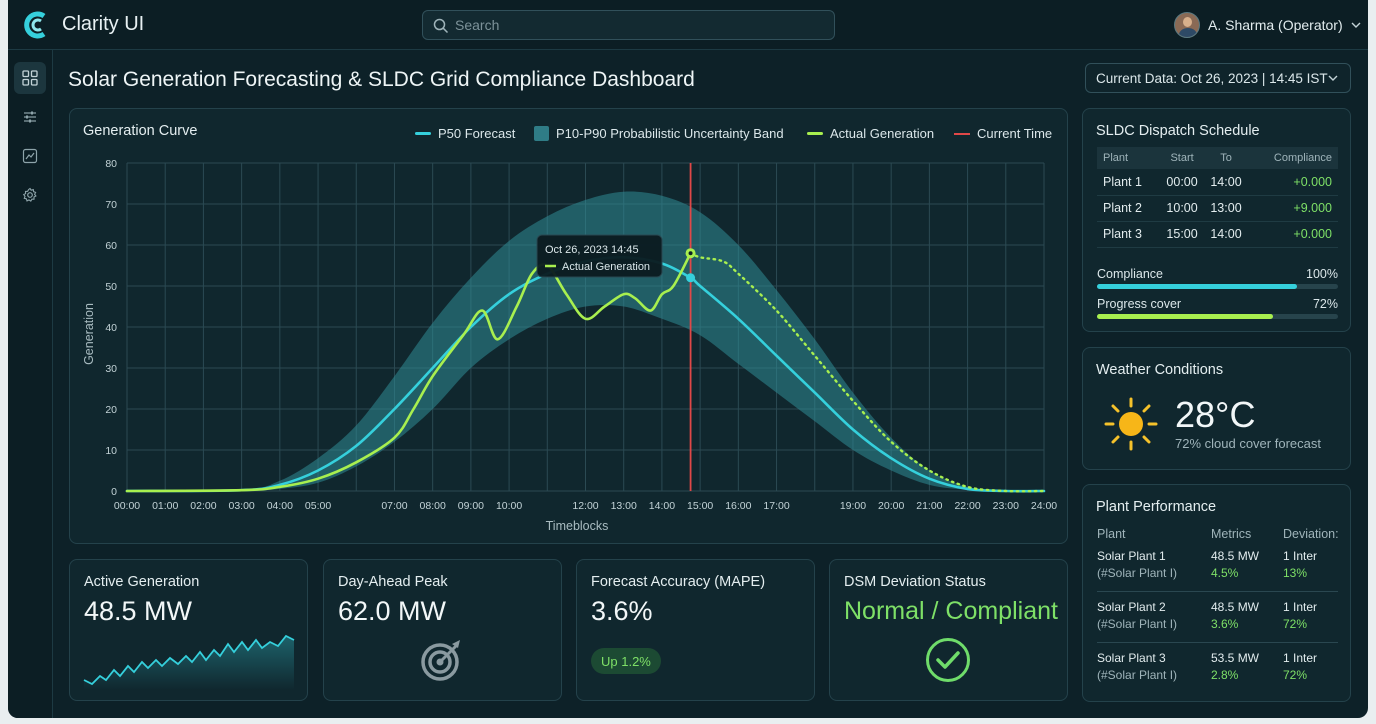  Describe the element at coordinates (585, 506) in the screenshot. I see `x-tick-label: 12:00` at that location.